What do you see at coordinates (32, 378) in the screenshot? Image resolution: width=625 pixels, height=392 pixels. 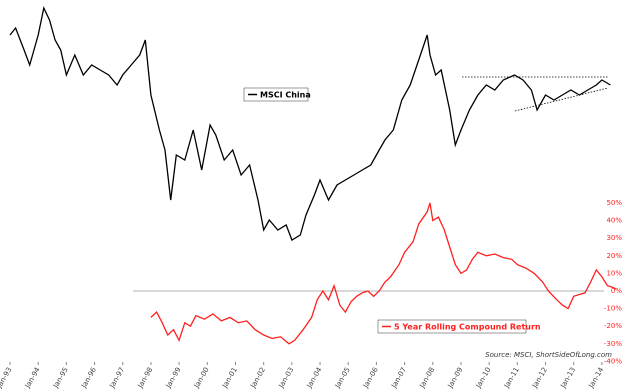 I see `x-tick-label: Jan-94` at bounding box center [32, 378].